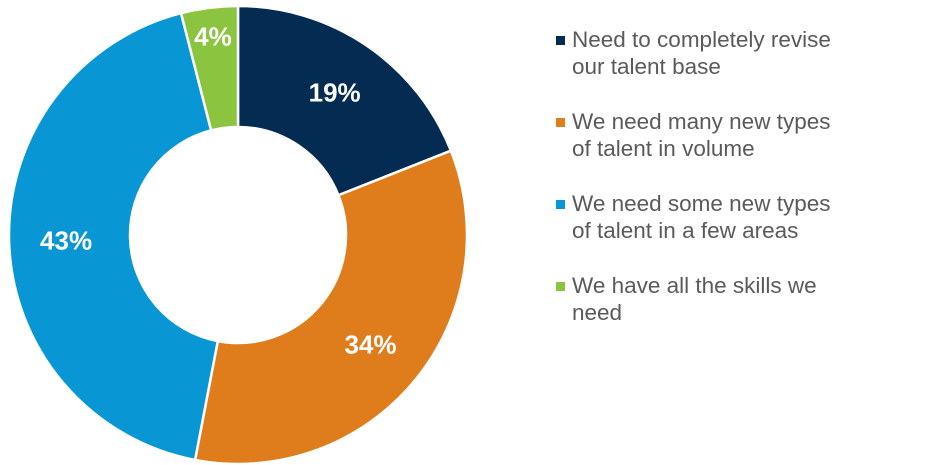 Image resolution: width=949 pixels, height=465 pixels. Describe the element at coordinates (597, 312) in the screenshot. I see `legend-label-line: need` at that location.